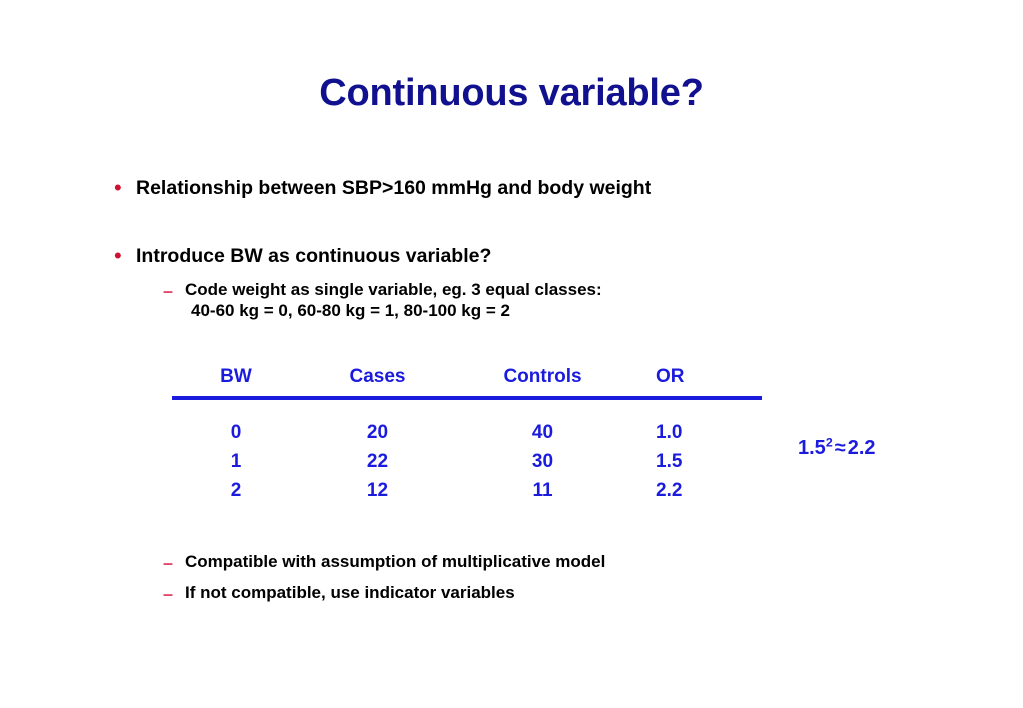 The width and height of the screenshot is (1023, 708). What do you see at coordinates (236, 376) in the screenshot?
I see `table-column-header-bw: BW` at bounding box center [236, 376].